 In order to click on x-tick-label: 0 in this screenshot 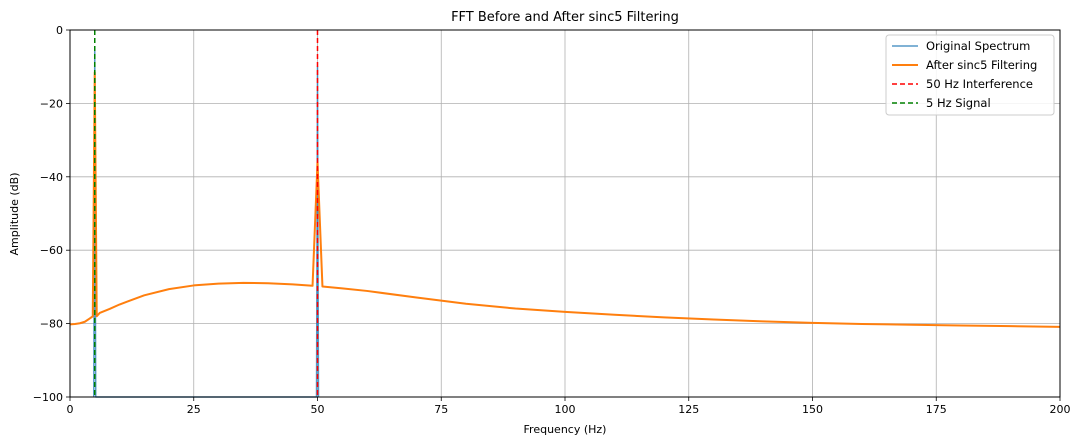, I will do `click(70, 409)`.